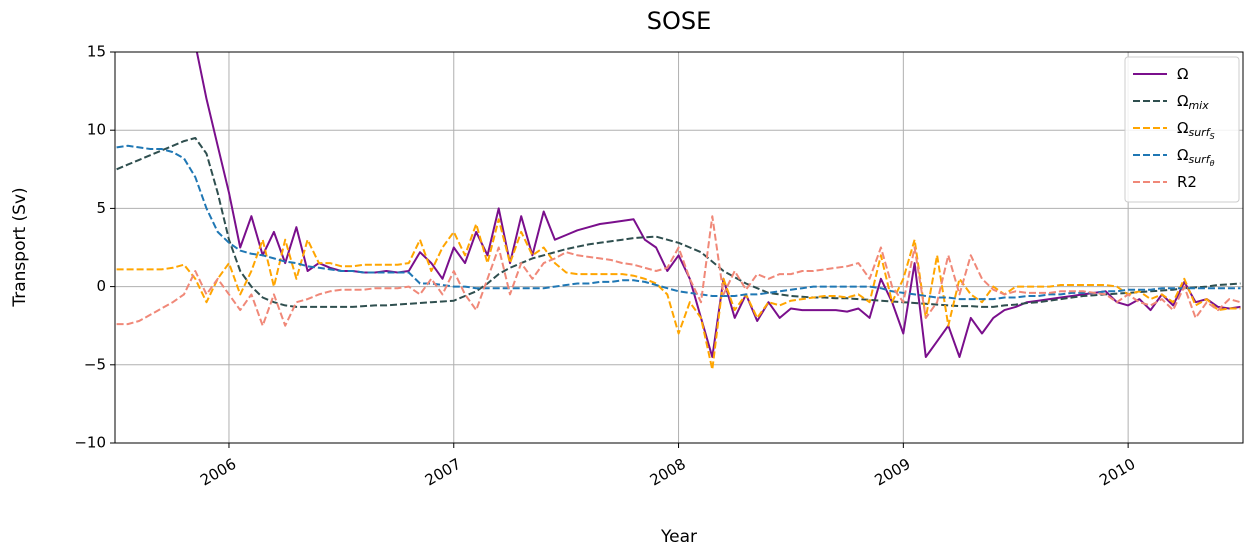  Describe the element at coordinates (20, 247) in the screenshot. I see `y-axis-label: Transport (Sv)` at that location.